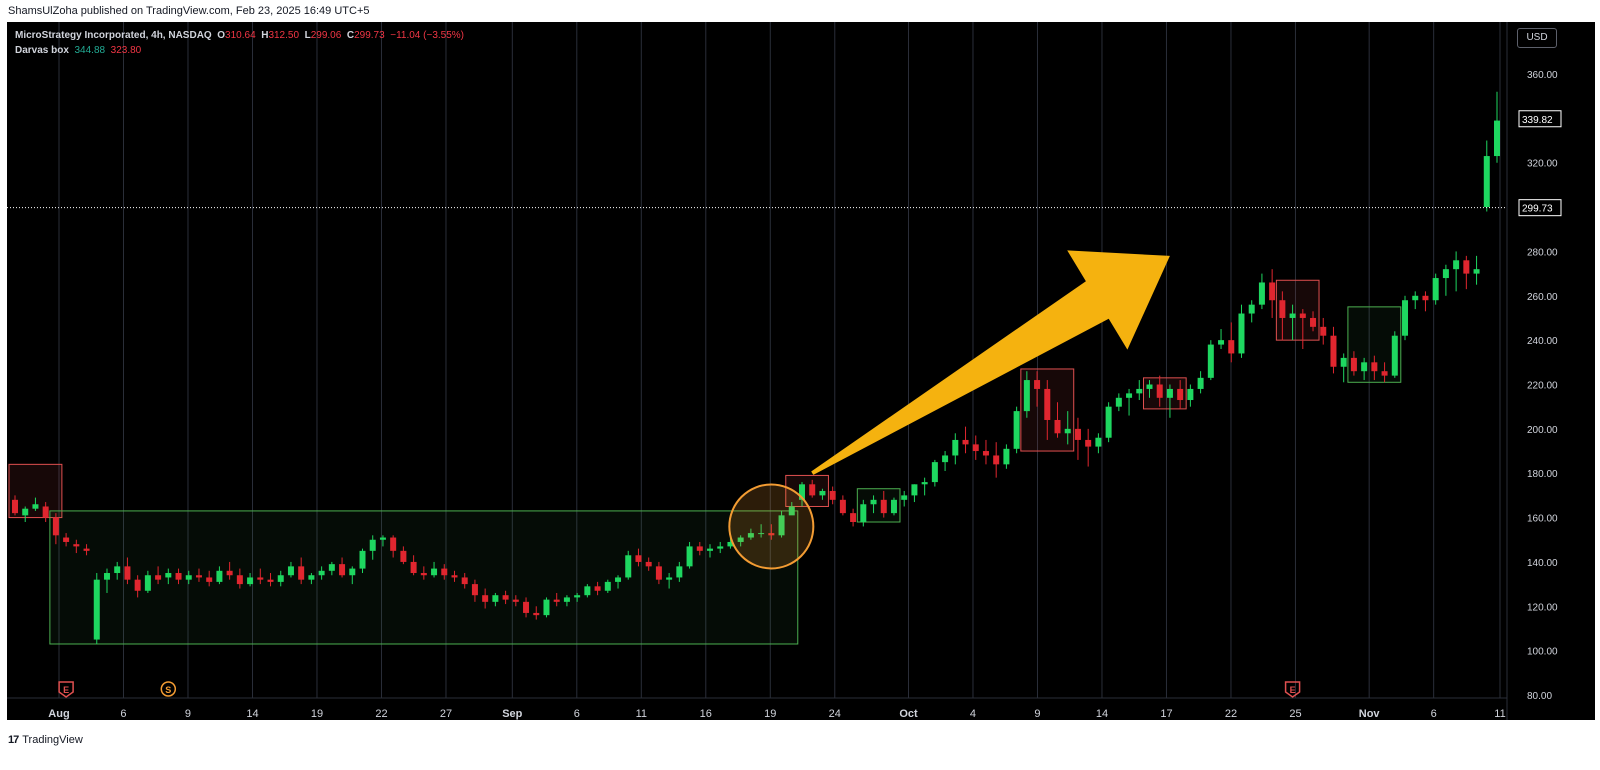 Image resolution: width=1600 pixels, height=770 pixels. I want to click on close-label: C, so click(350, 35).